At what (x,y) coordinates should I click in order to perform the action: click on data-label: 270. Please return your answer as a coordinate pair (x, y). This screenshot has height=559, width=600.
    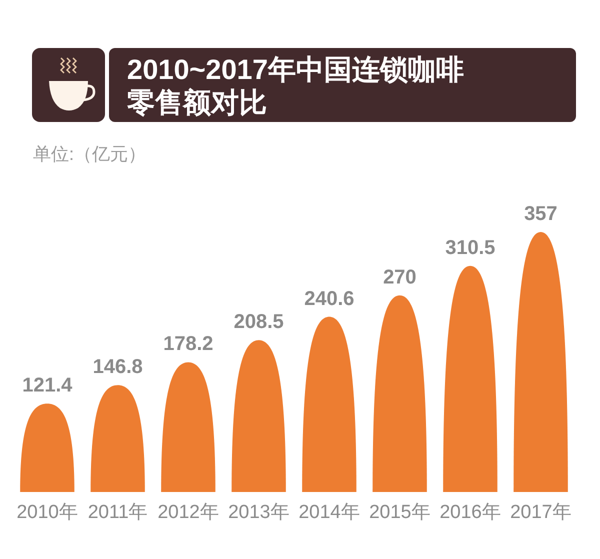
    Looking at the image, I should click on (399, 277).